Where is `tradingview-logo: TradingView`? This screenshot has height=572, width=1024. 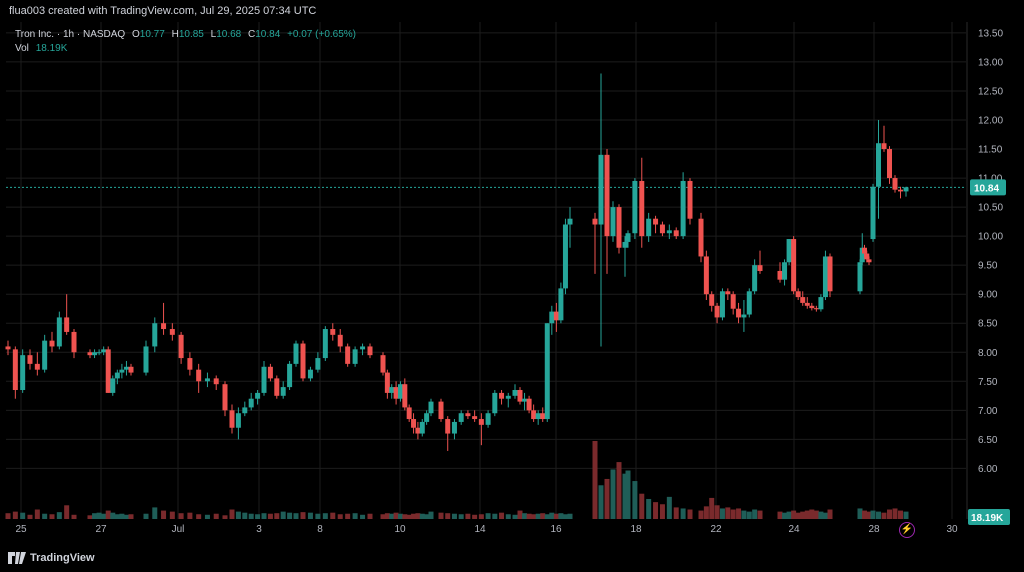 tradingview-logo: TradingView is located at coordinates (51, 558).